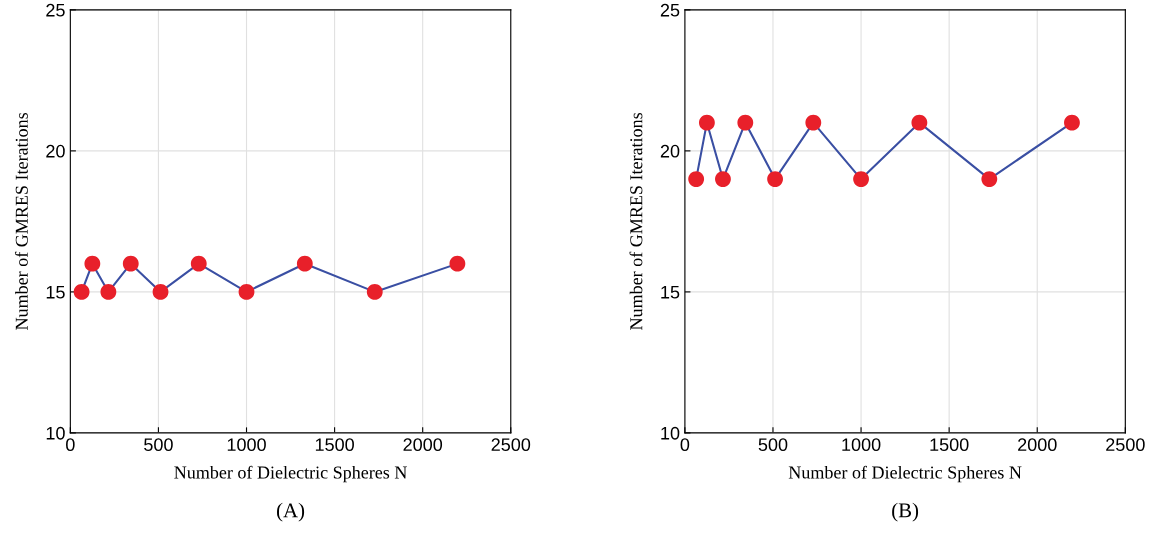 The width and height of the screenshot is (1153, 548). Describe the element at coordinates (291, 512) in the screenshot. I see `text: (A)` at that location.